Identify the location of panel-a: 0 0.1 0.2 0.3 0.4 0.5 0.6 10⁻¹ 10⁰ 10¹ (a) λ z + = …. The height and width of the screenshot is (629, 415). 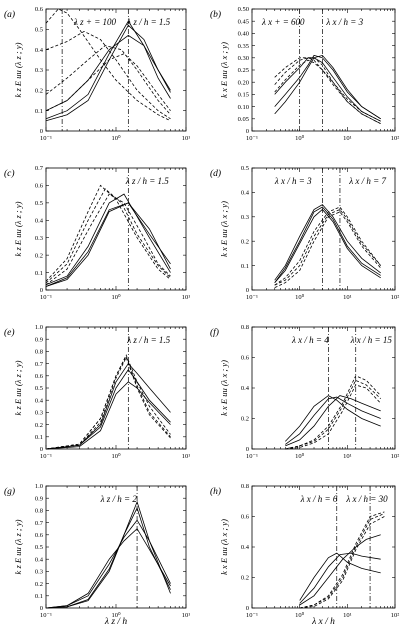
(97, 74).